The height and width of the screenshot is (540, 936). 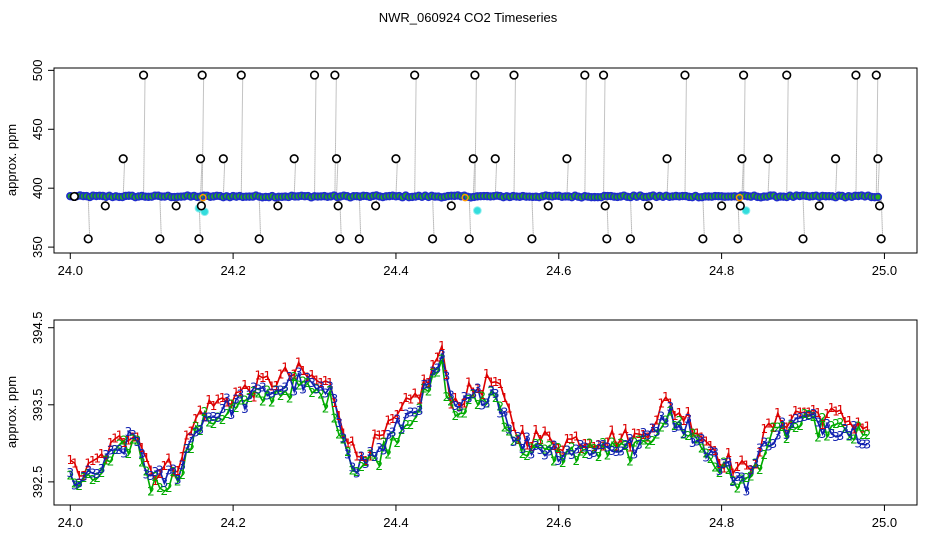 What do you see at coordinates (395, 522) in the screenshot?
I see `bottom-x-tick-label: 24.4` at bounding box center [395, 522].